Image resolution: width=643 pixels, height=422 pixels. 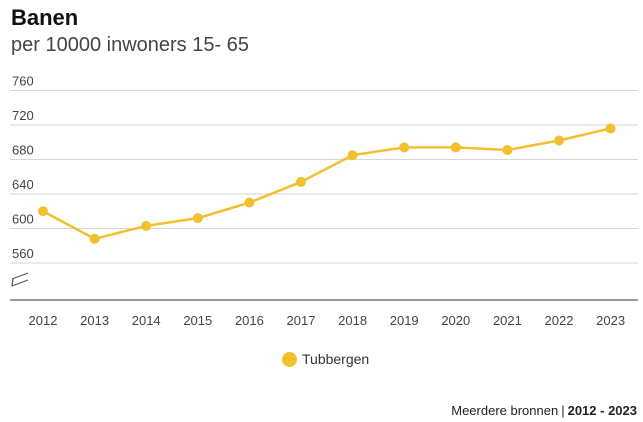 What do you see at coordinates (23, 184) in the screenshot?
I see `y-tick-label: 640` at bounding box center [23, 184].